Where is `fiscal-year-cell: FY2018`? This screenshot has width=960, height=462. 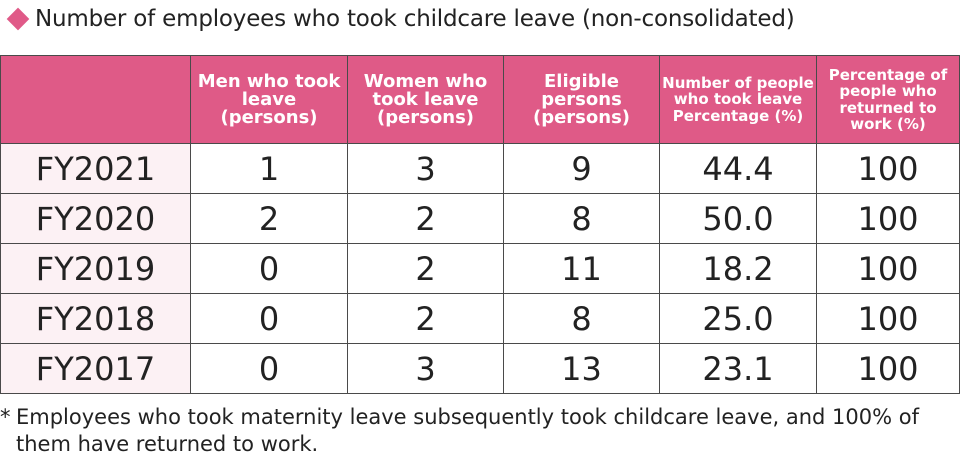
fiscal-year-cell: FY2018 is located at coordinates (95, 318).